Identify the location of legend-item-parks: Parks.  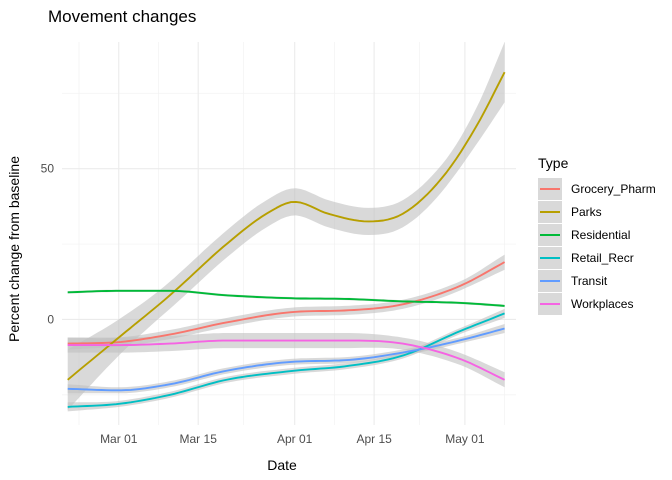
(570, 212).